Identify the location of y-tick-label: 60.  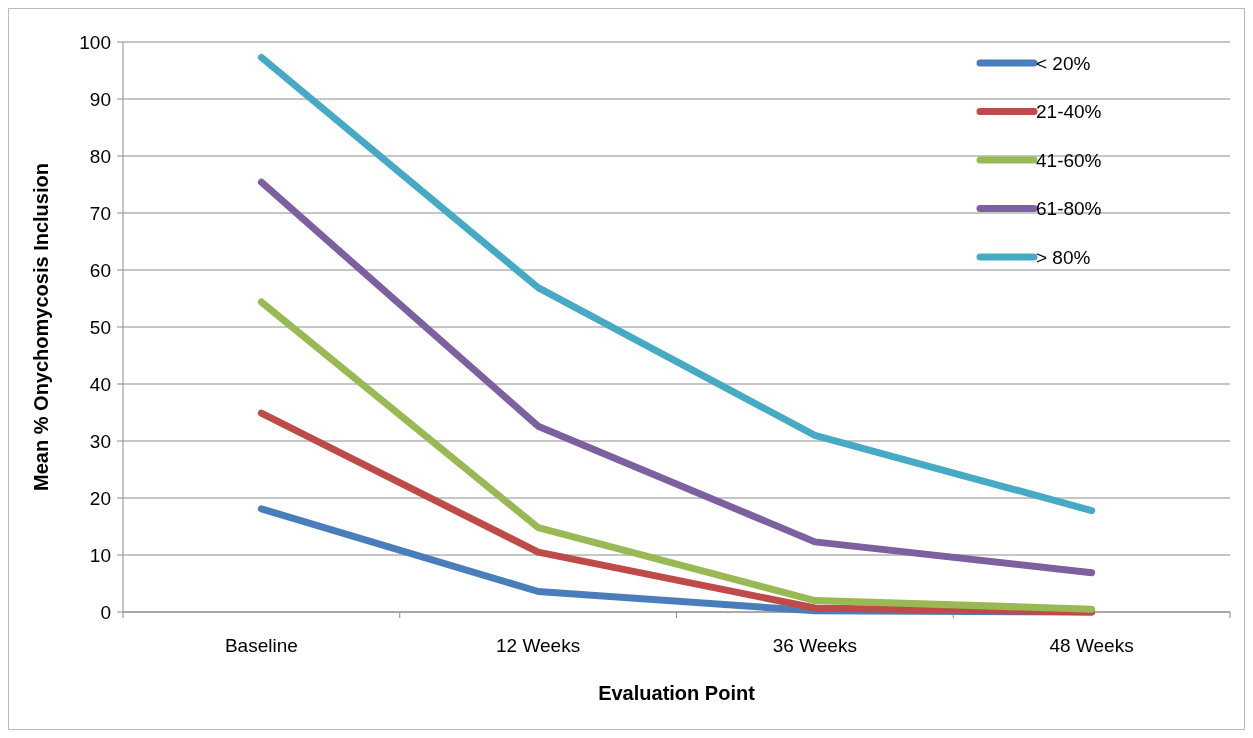
(100, 270).